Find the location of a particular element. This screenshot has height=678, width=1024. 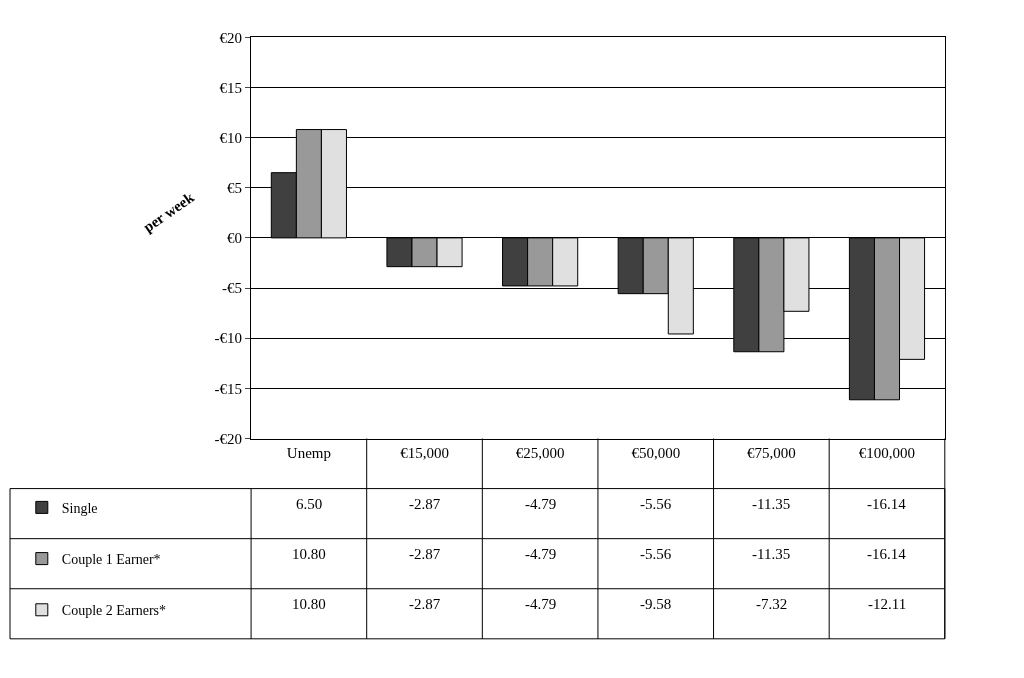

data-label: -9.58 is located at coordinates (656, 604).